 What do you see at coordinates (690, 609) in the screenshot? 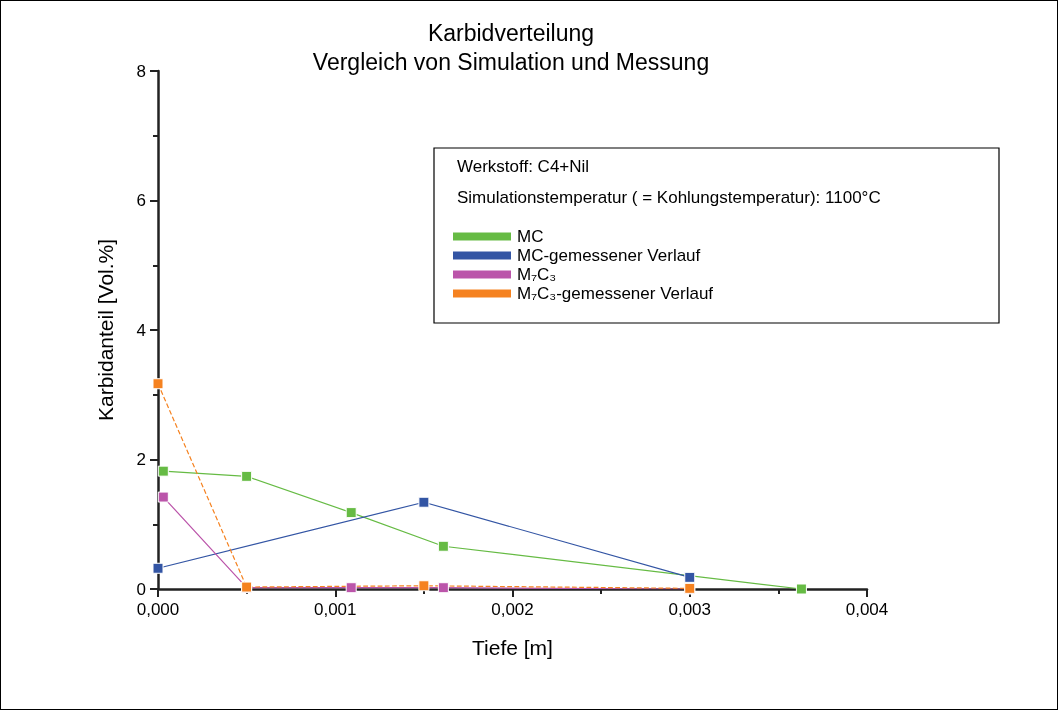
I see `x-tick-label: 0,003` at bounding box center [690, 609].